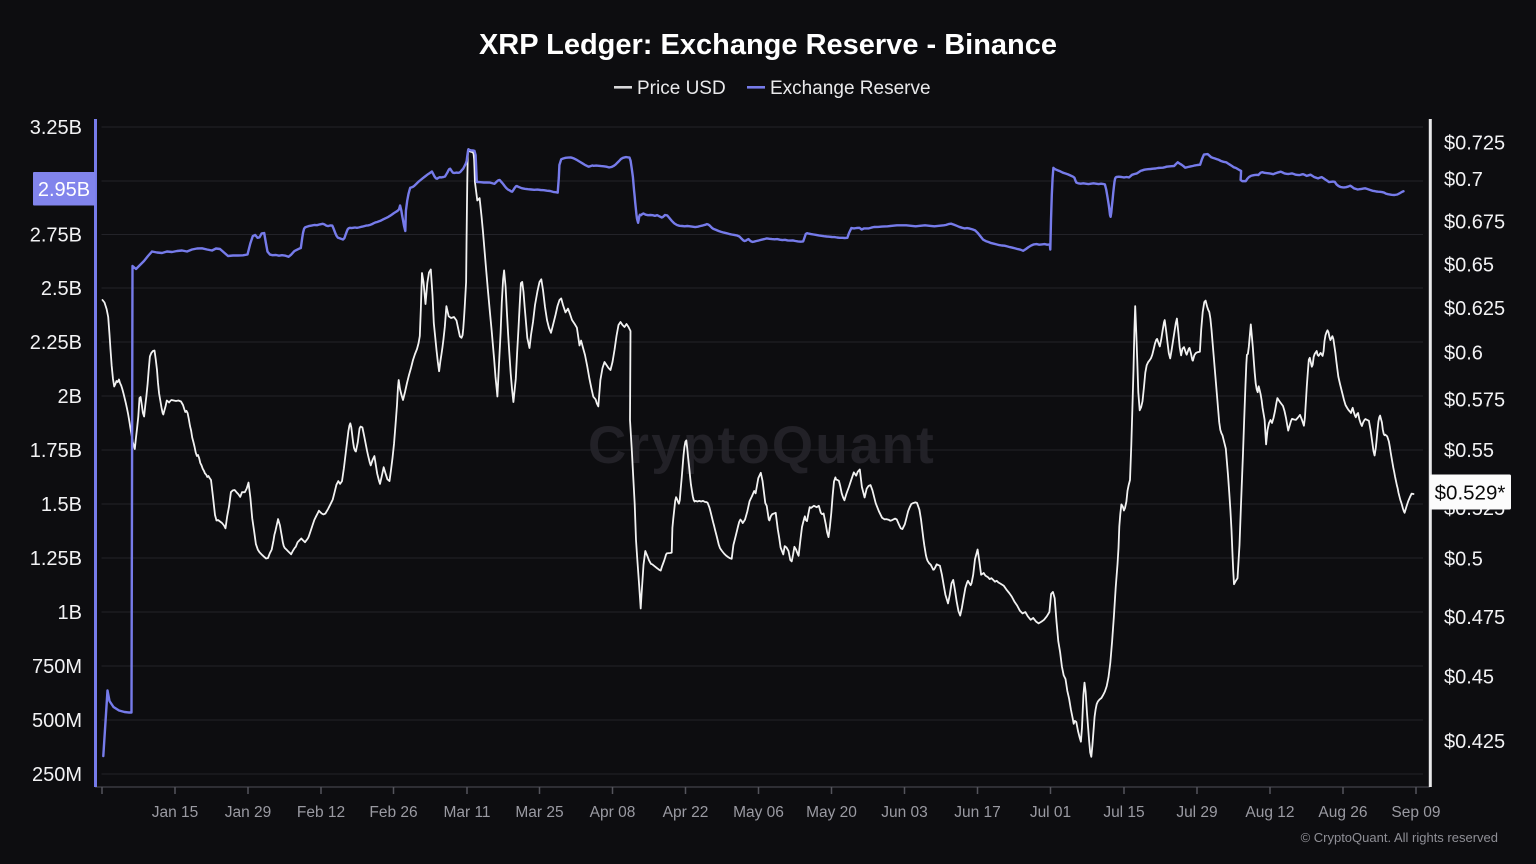 The width and height of the screenshot is (1536, 864). What do you see at coordinates (539, 812) in the screenshot?
I see `svg-text: Mar 25` at bounding box center [539, 812].